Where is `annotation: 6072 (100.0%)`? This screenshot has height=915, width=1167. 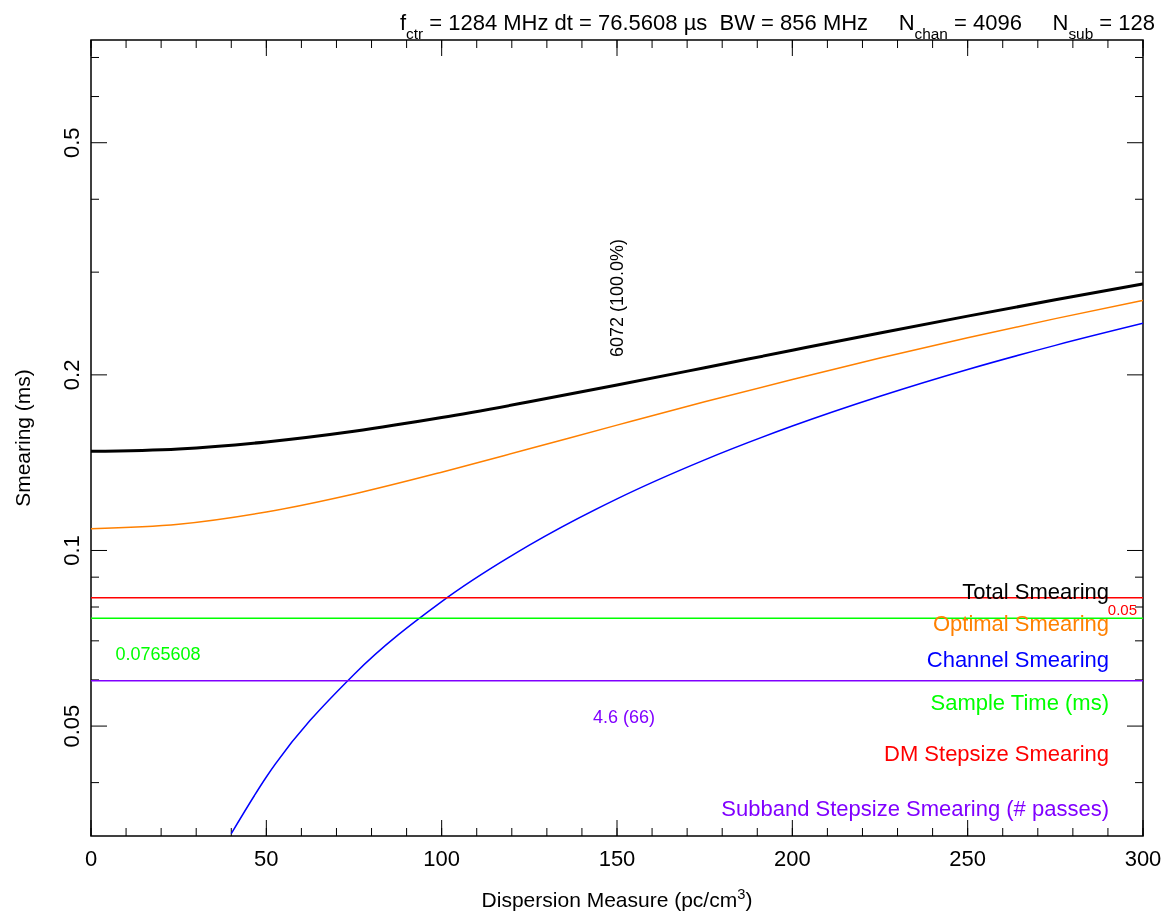
annotation: 6072 (100.0%) is located at coordinates (617, 298).